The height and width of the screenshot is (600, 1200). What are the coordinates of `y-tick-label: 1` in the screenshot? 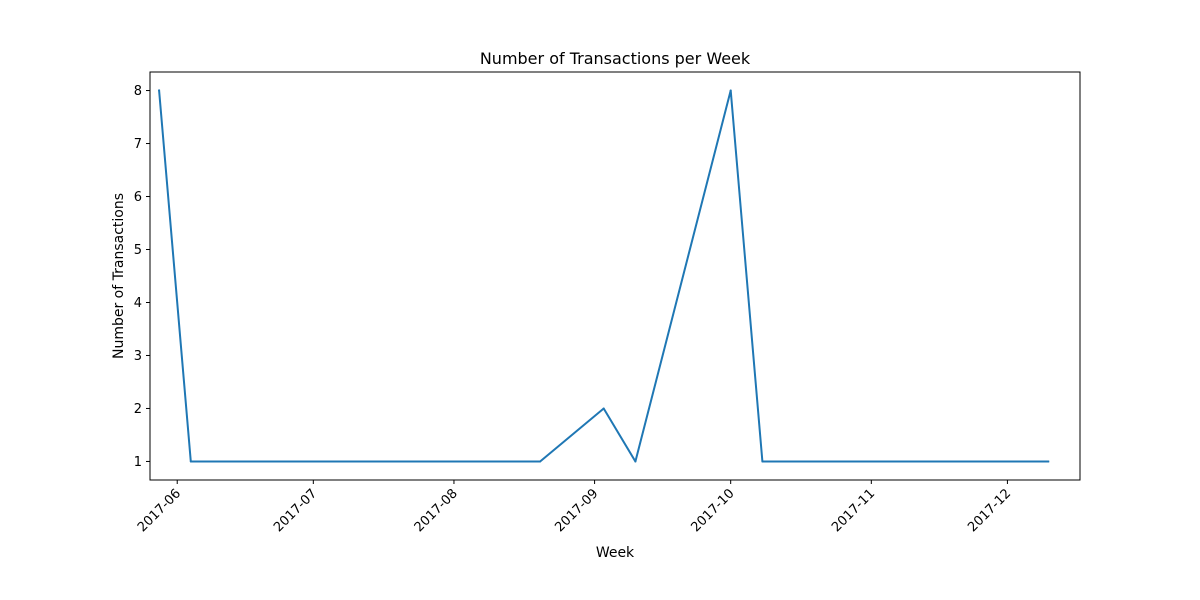 It's located at (138, 462).